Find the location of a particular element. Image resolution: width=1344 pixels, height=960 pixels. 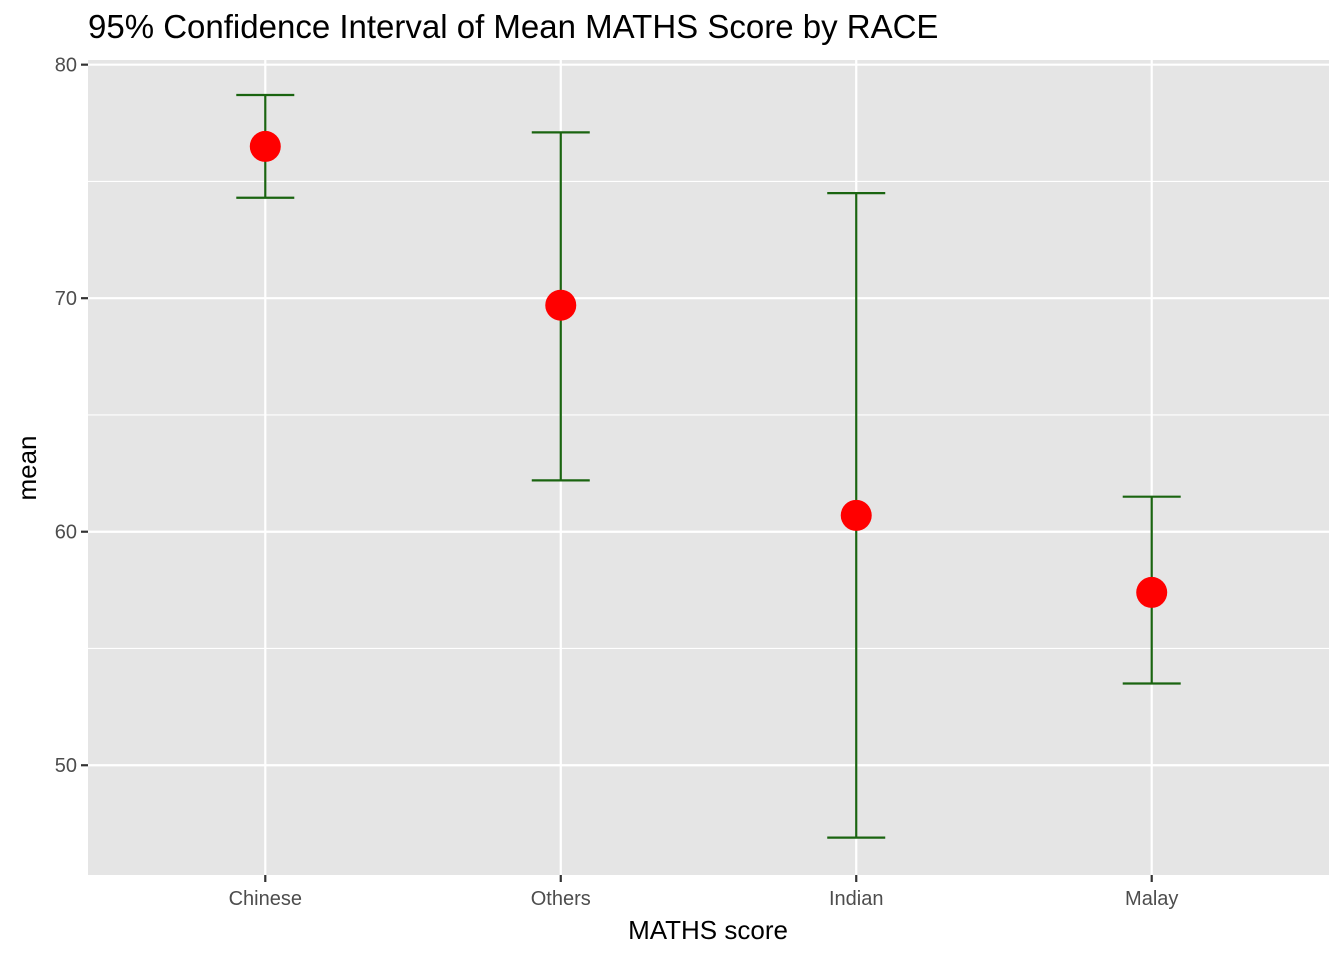

y-tick-label: 60 is located at coordinates (66, 533).